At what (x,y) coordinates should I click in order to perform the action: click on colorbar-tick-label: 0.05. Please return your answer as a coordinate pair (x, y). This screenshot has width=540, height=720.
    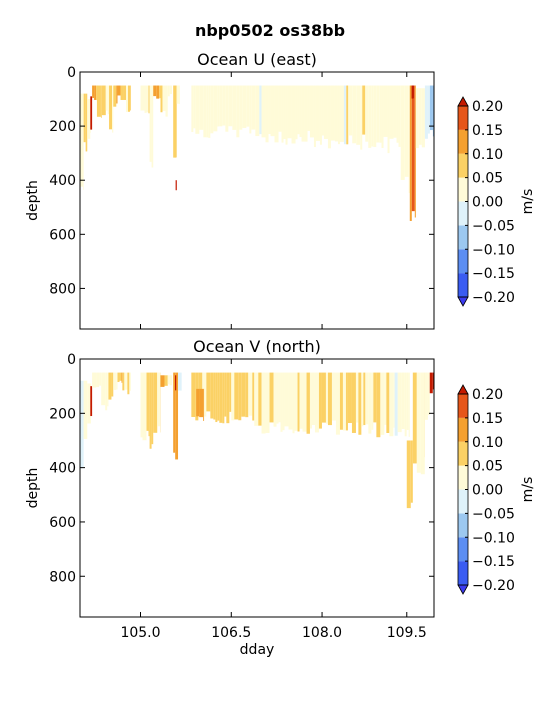
    Looking at the image, I should click on (487, 467).